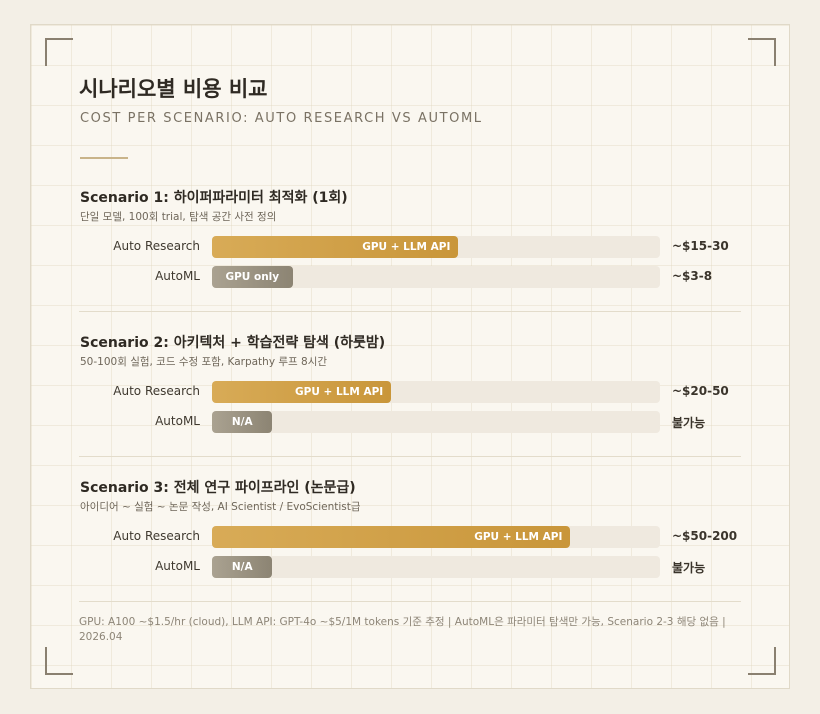 The width and height of the screenshot is (820, 714). Describe the element at coordinates (692, 276) in the screenshot. I see `cost-value: ~$3-8` at that location.